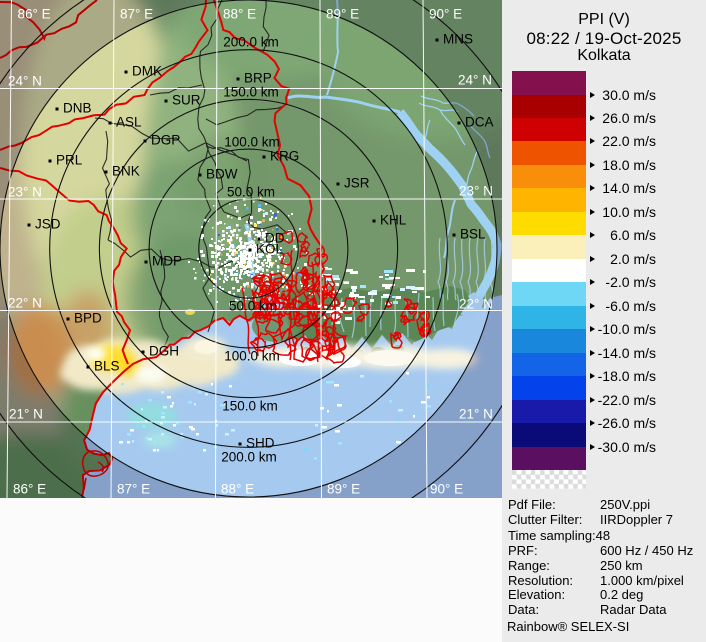 The image size is (706, 642). What do you see at coordinates (69, 160) in the screenshot?
I see `svg-text: PRL` at bounding box center [69, 160].